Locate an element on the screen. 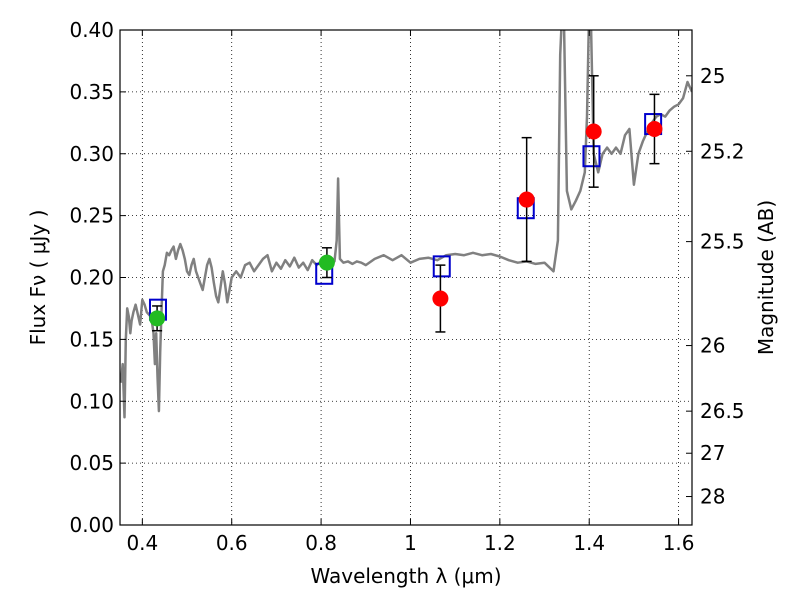  y-tick-label: 0.35 is located at coordinates (91, 92).